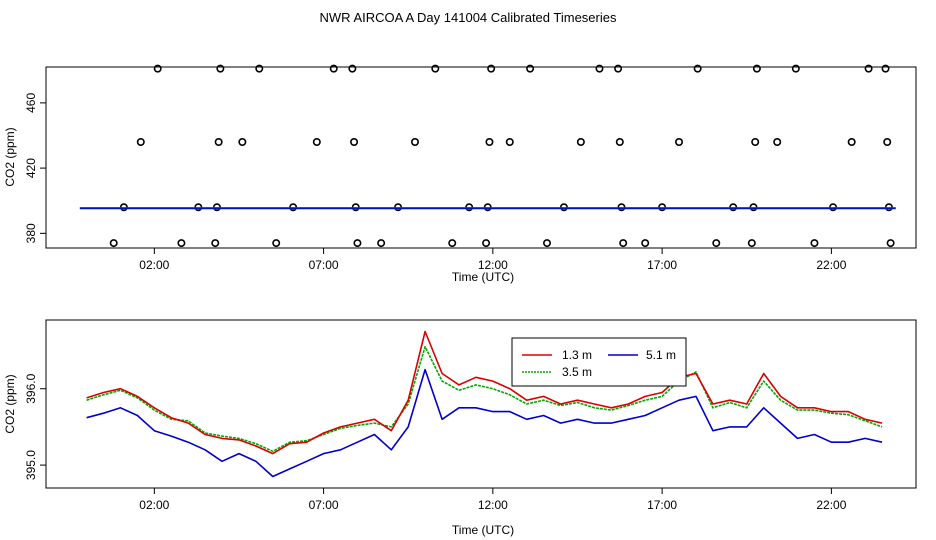 The height and width of the screenshot is (540, 936). What do you see at coordinates (831, 505) in the screenshot?
I see `bot-x-tick-label: 22:00` at bounding box center [831, 505].